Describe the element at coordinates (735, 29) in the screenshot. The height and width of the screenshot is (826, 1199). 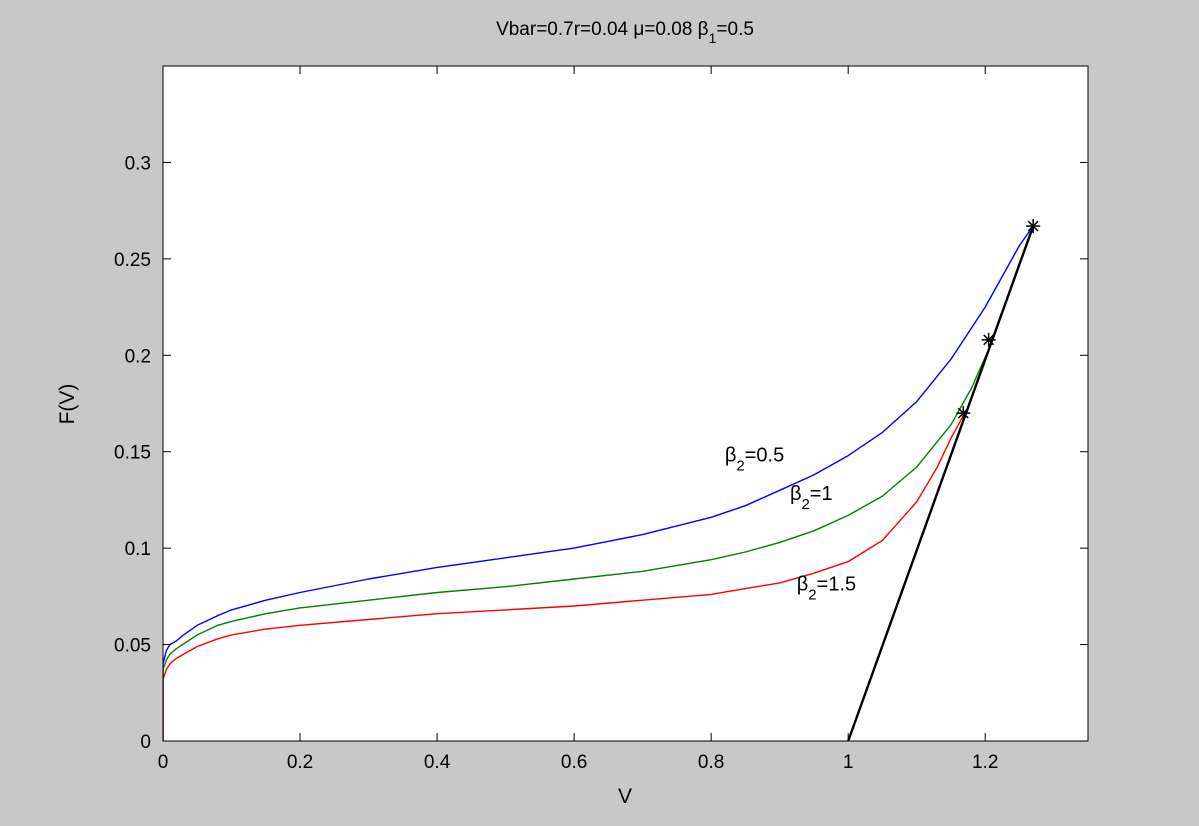
I see `chart-title-tail: =0.5` at that location.